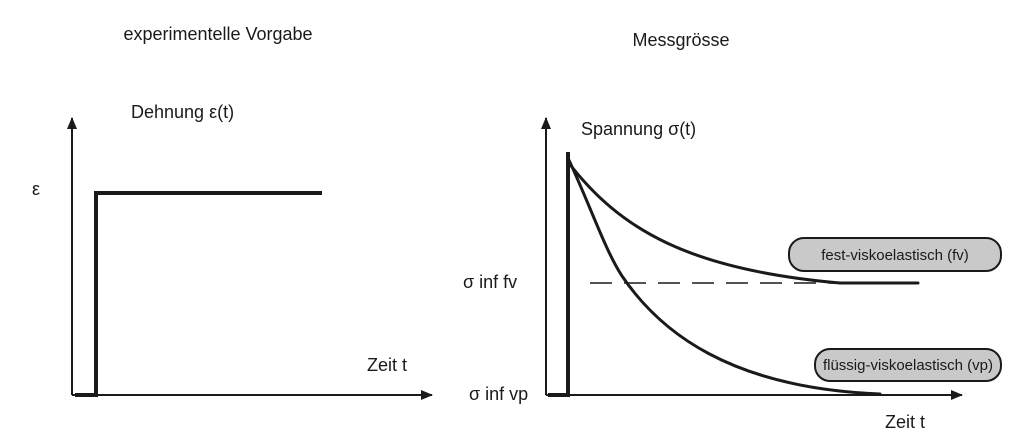 The image size is (1024, 447). Describe the element at coordinates (198, 294) in the screenshot. I see `strain-step-curve` at that location.